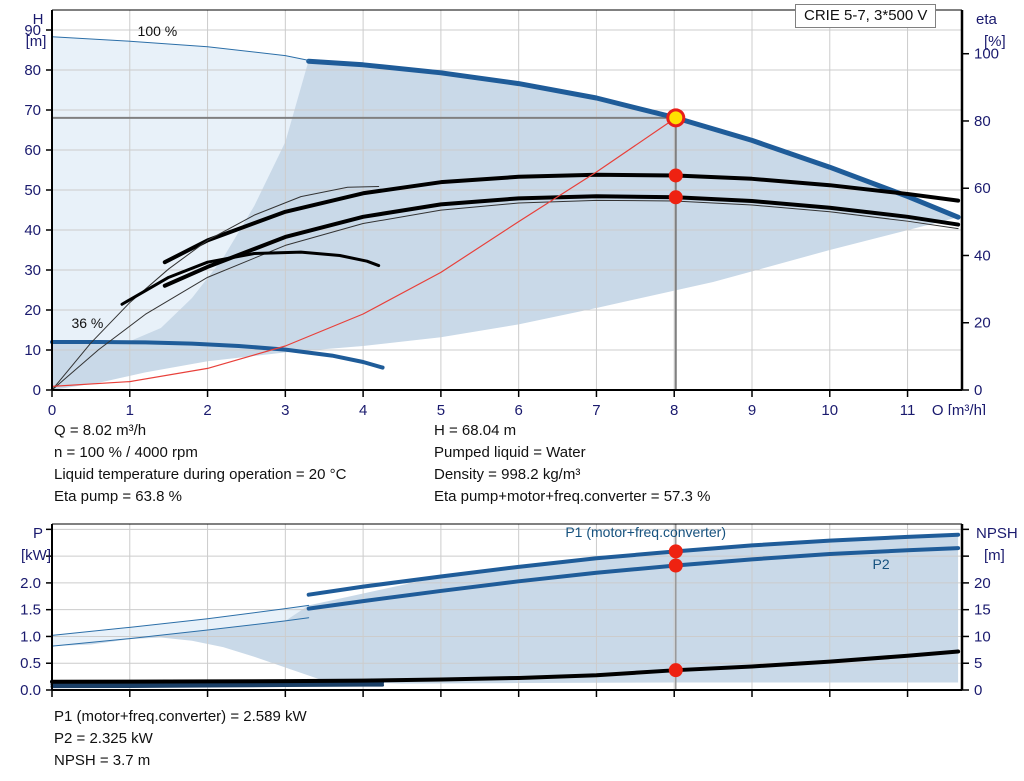 This screenshot has height=781, width=1024. What do you see at coordinates (30, 636) in the screenshot?
I see `y-axis-tick-label: 1.0` at bounding box center [30, 636].